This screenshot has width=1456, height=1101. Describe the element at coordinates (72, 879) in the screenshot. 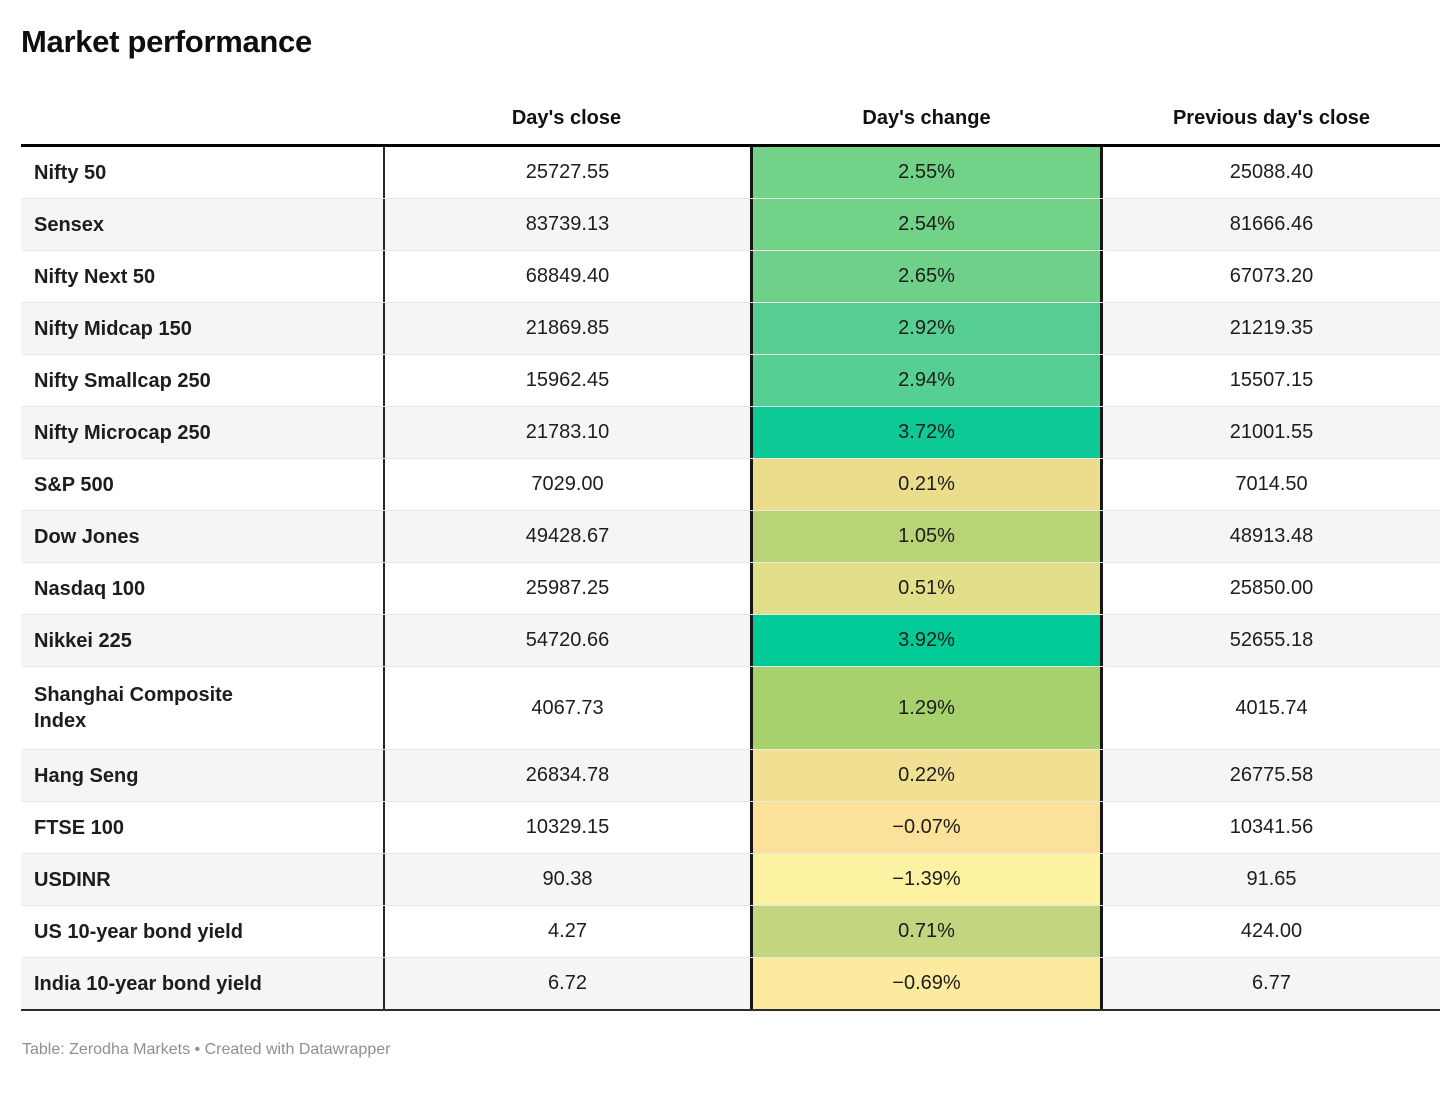

I see `row-label: USDINR` at that location.